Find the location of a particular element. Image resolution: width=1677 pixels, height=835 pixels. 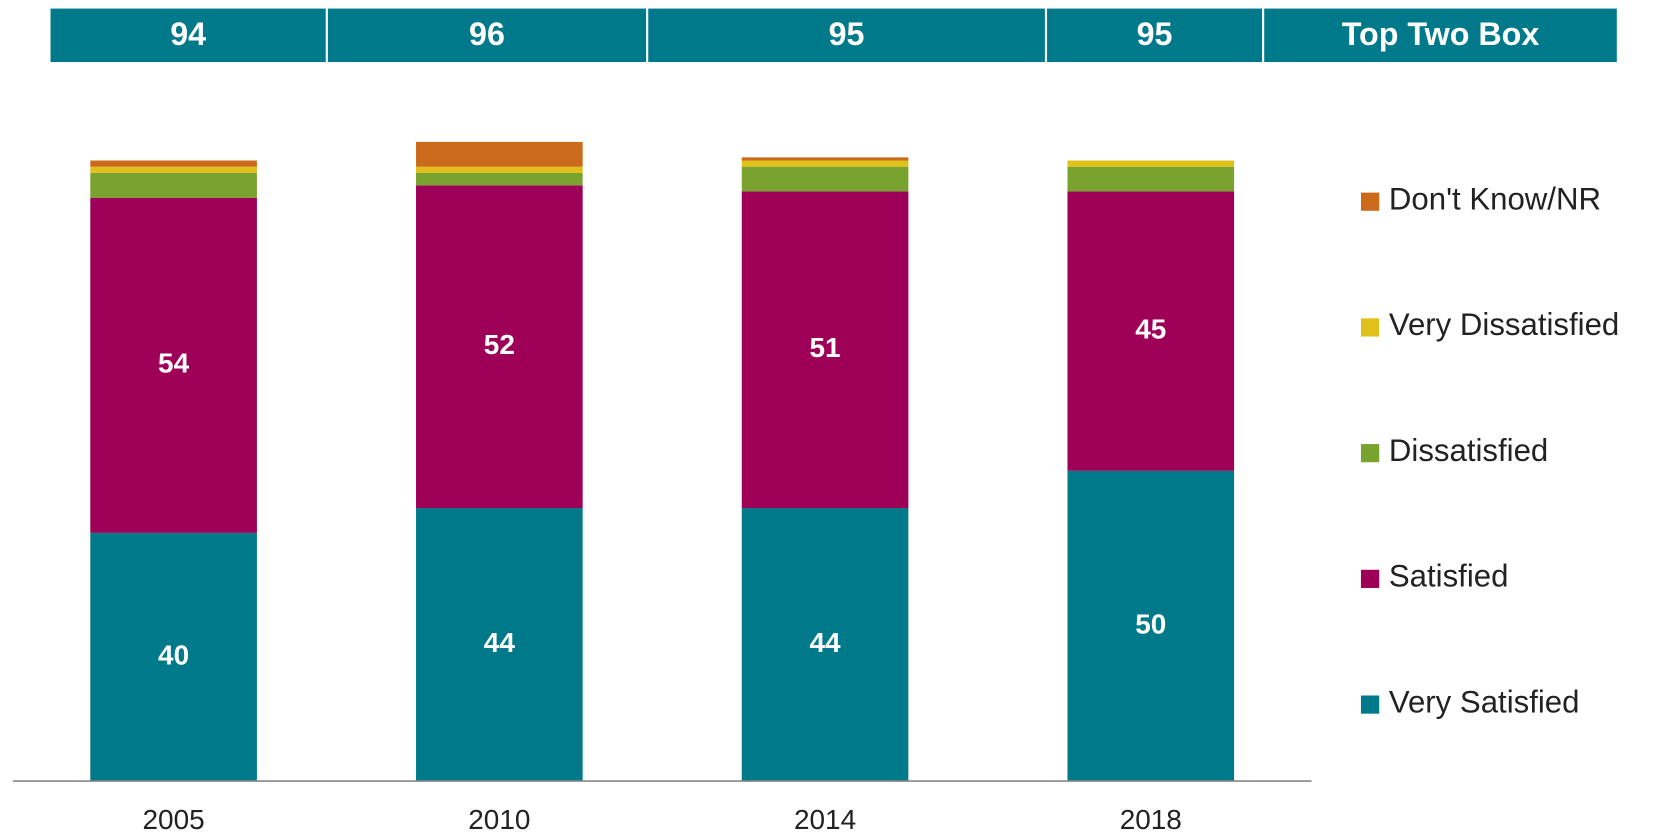

legend-label: Very Dissatisfied is located at coordinates (1504, 324).